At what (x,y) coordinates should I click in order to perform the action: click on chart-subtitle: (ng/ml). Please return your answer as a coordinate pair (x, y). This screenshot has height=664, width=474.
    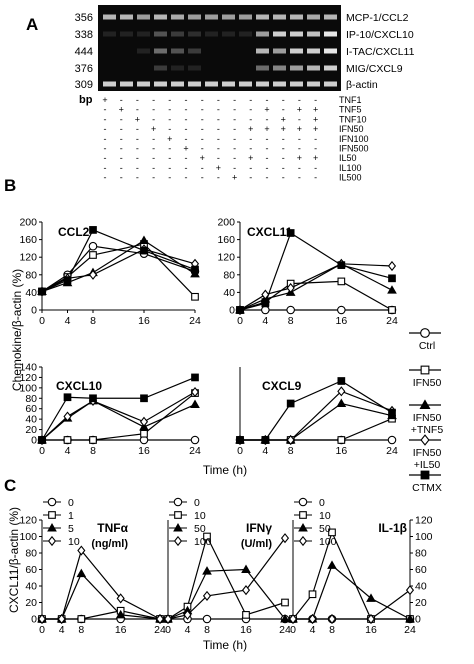
    Looking at the image, I should click on (109, 544).